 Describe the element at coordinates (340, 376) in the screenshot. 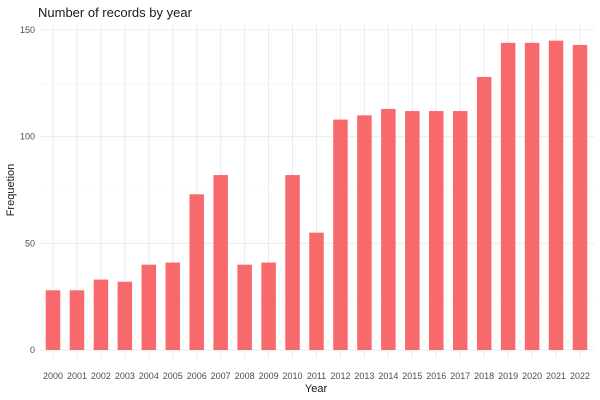

I see `x-tick-label: 2012` at that location.